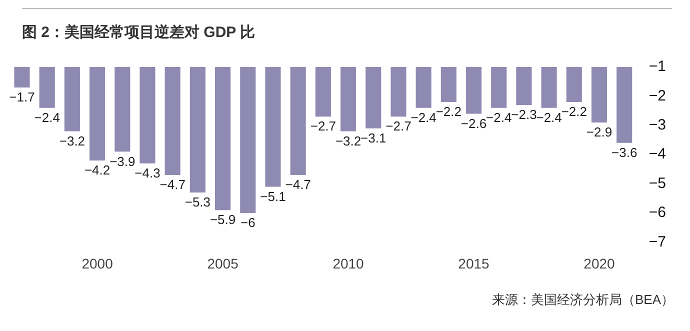 The width and height of the screenshot is (690, 331). I want to click on y-tick-label: −5, so click(657, 183).